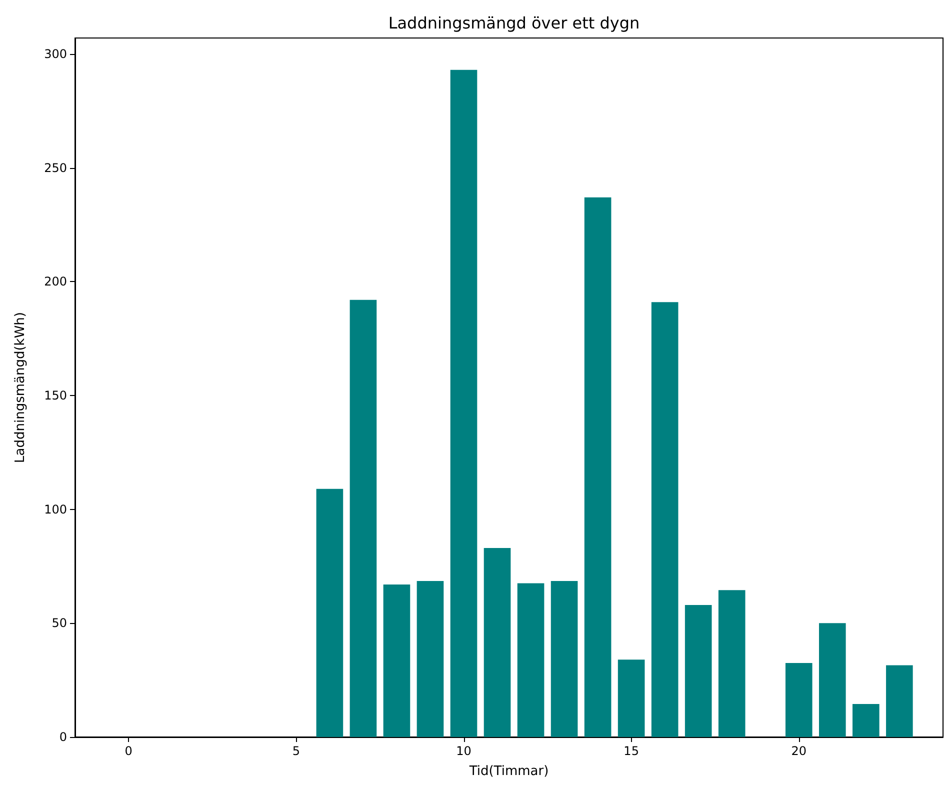 This screenshot has width=944, height=785. I want to click on x-tick-label: 15, so click(631, 751).